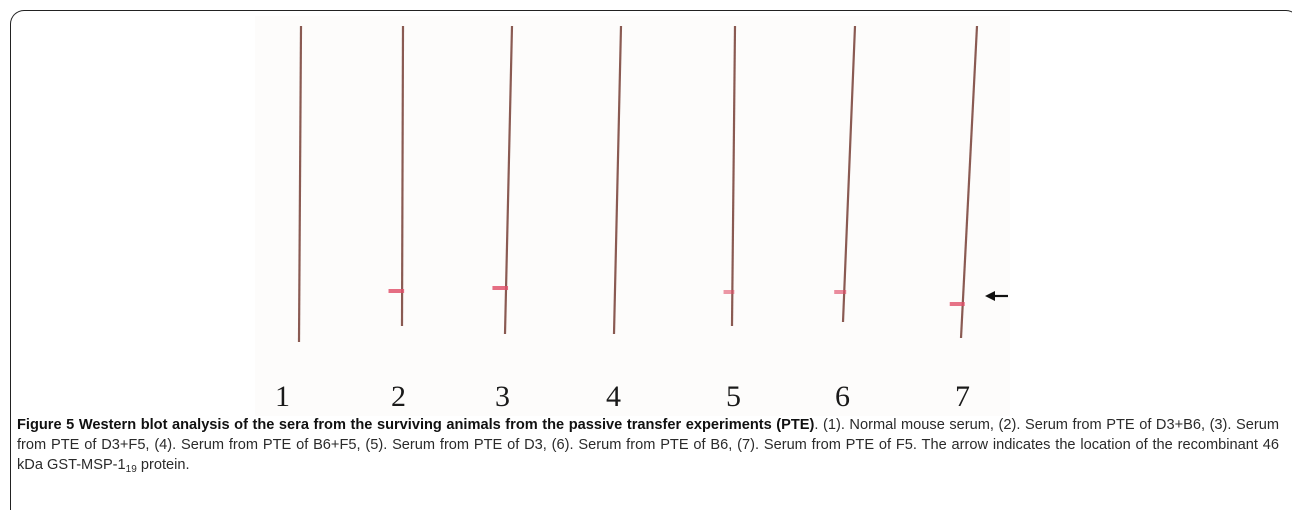  What do you see at coordinates (131, 469) in the screenshot?
I see `caption-subscript: 19` at bounding box center [131, 469].